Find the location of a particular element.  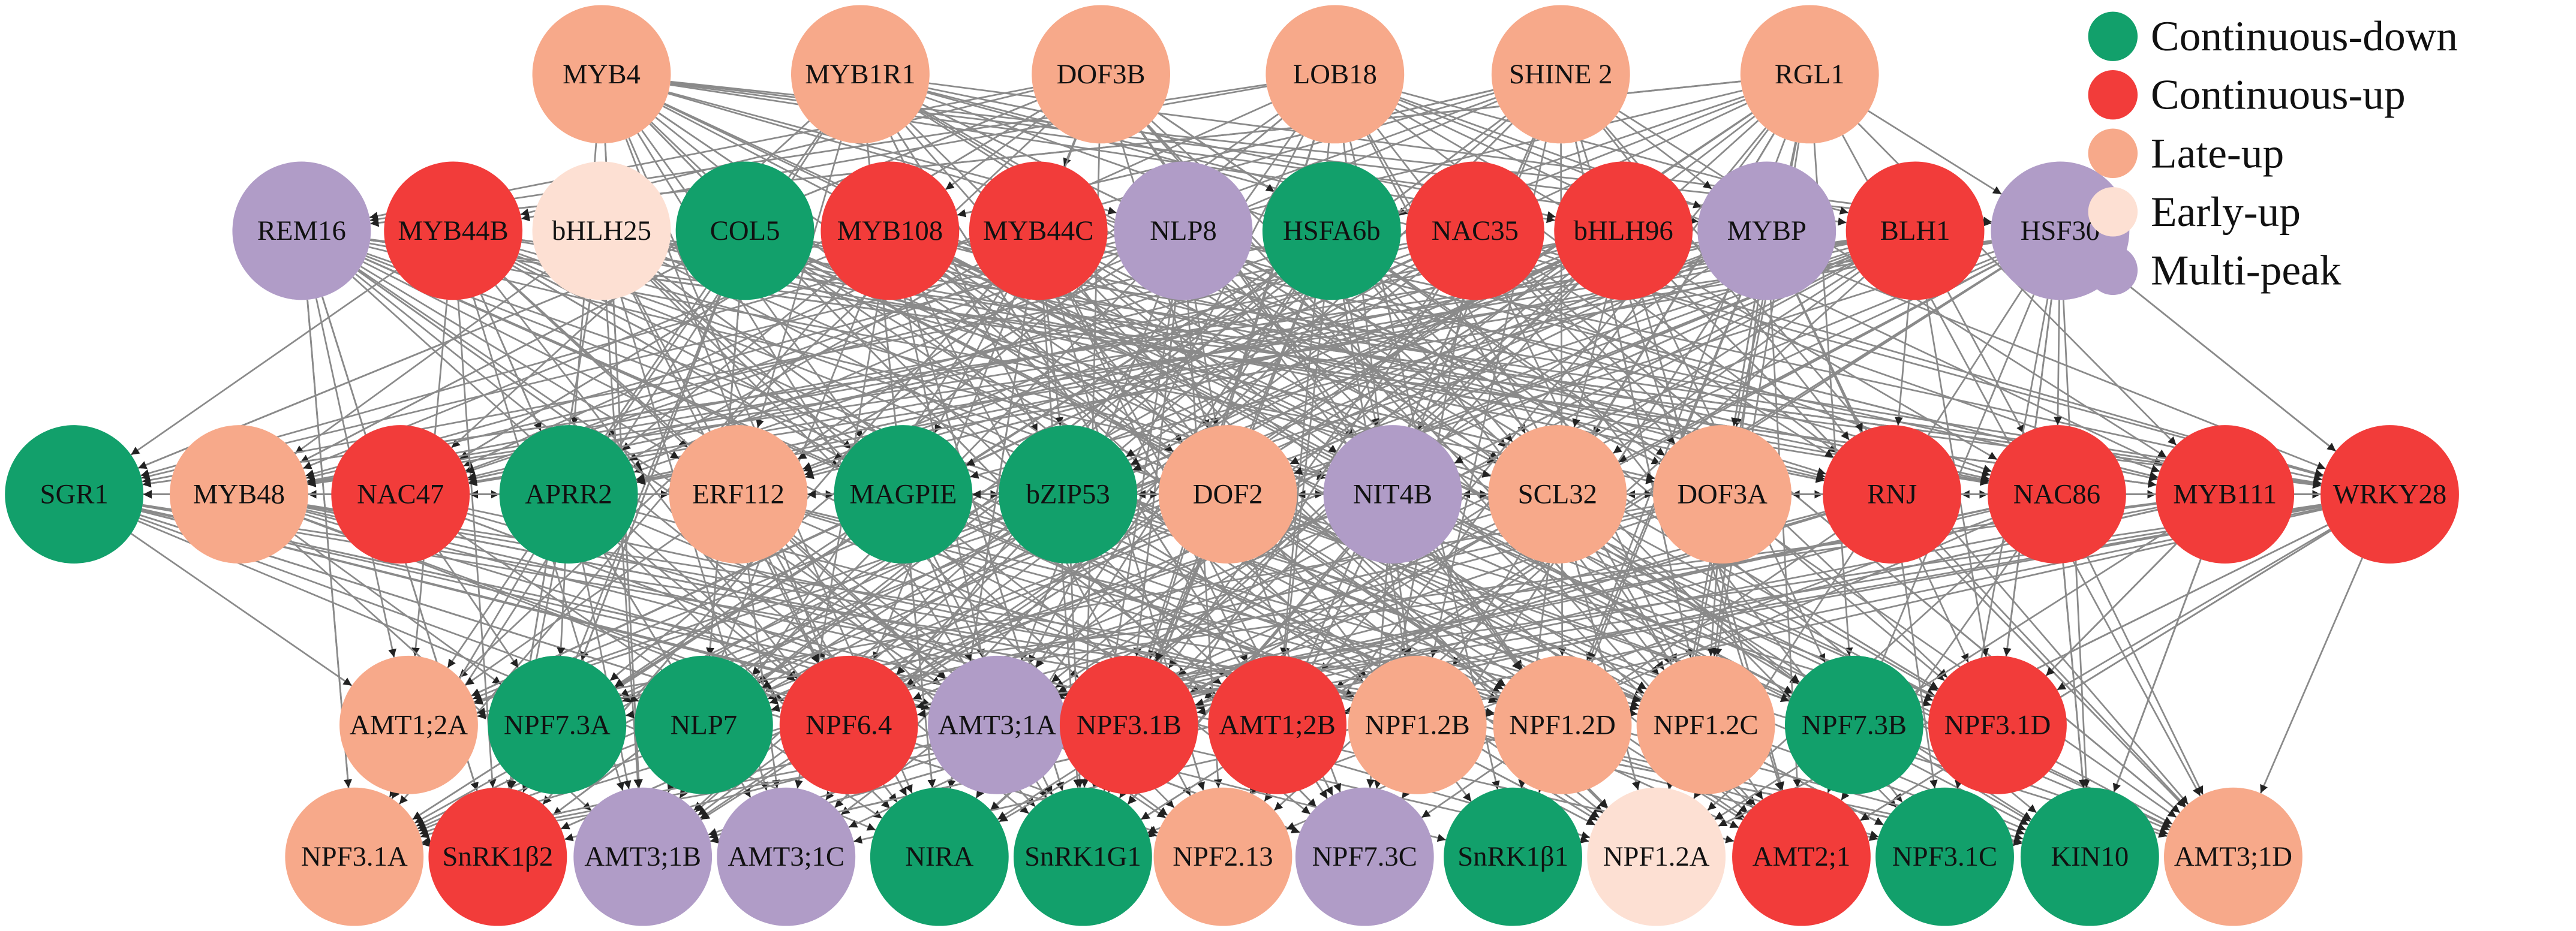

node-label: DOF3B is located at coordinates (1102, 74).